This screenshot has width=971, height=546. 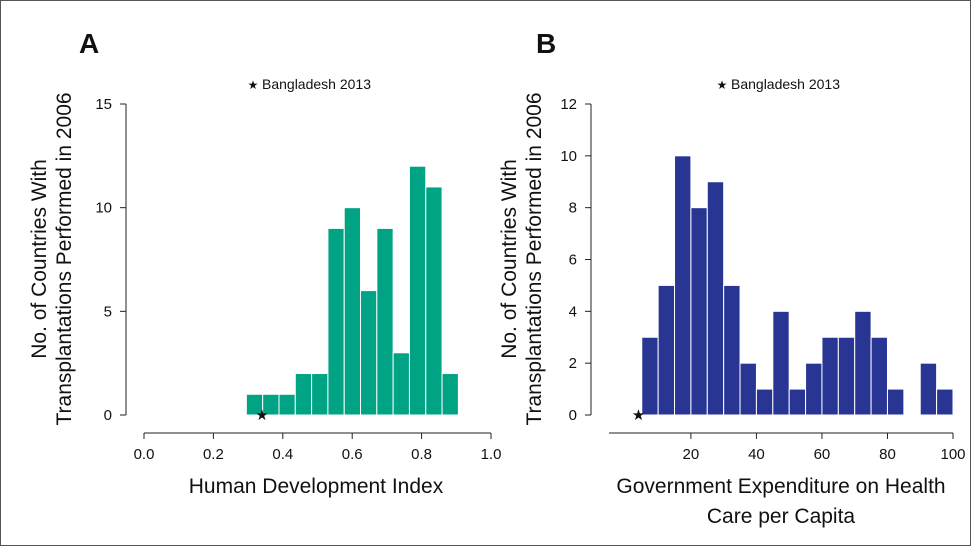 I want to click on x-tick-label: 1.0, so click(x=491, y=454).